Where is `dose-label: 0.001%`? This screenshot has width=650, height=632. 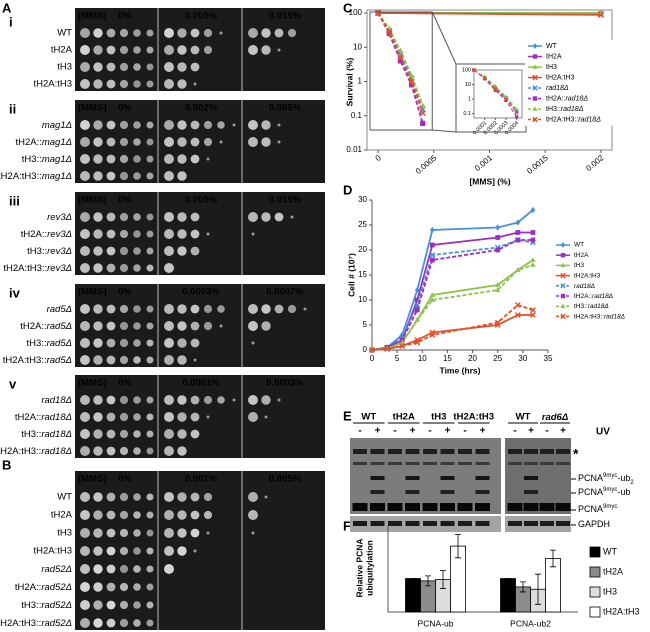 dose-label: 0.001% is located at coordinates (201, 479).